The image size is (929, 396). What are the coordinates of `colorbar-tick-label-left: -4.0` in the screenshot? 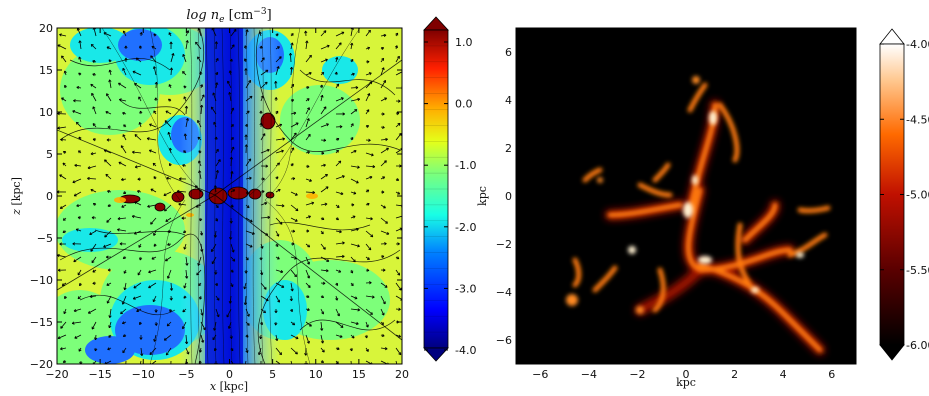 It's located at (465, 350).